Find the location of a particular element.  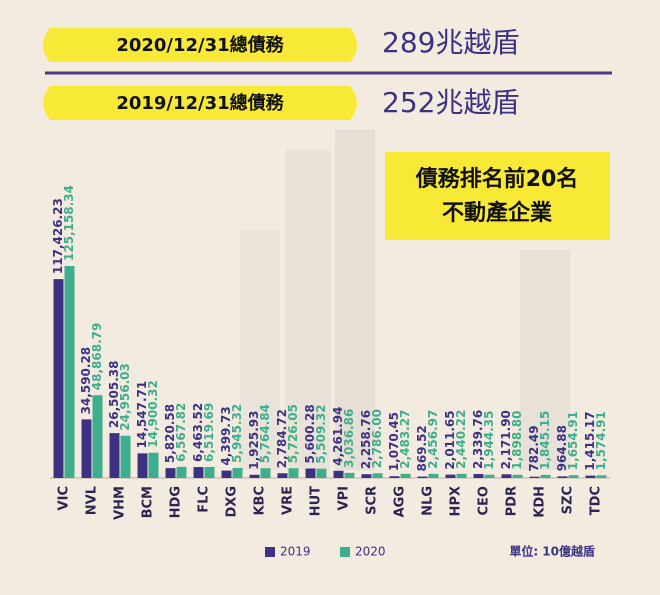

value-label: 6,567.82 is located at coordinates (181, 432).